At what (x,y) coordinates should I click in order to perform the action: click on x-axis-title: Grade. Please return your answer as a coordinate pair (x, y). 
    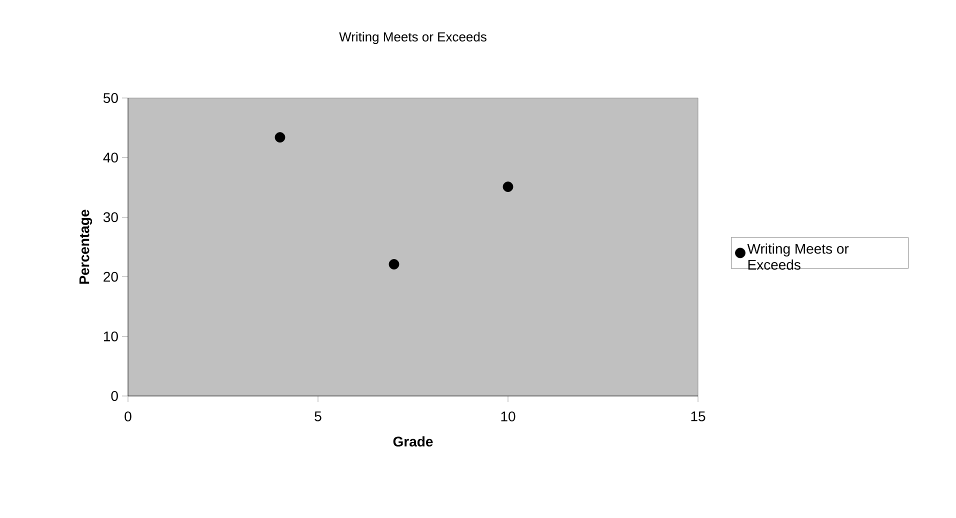
    Looking at the image, I should click on (413, 441).